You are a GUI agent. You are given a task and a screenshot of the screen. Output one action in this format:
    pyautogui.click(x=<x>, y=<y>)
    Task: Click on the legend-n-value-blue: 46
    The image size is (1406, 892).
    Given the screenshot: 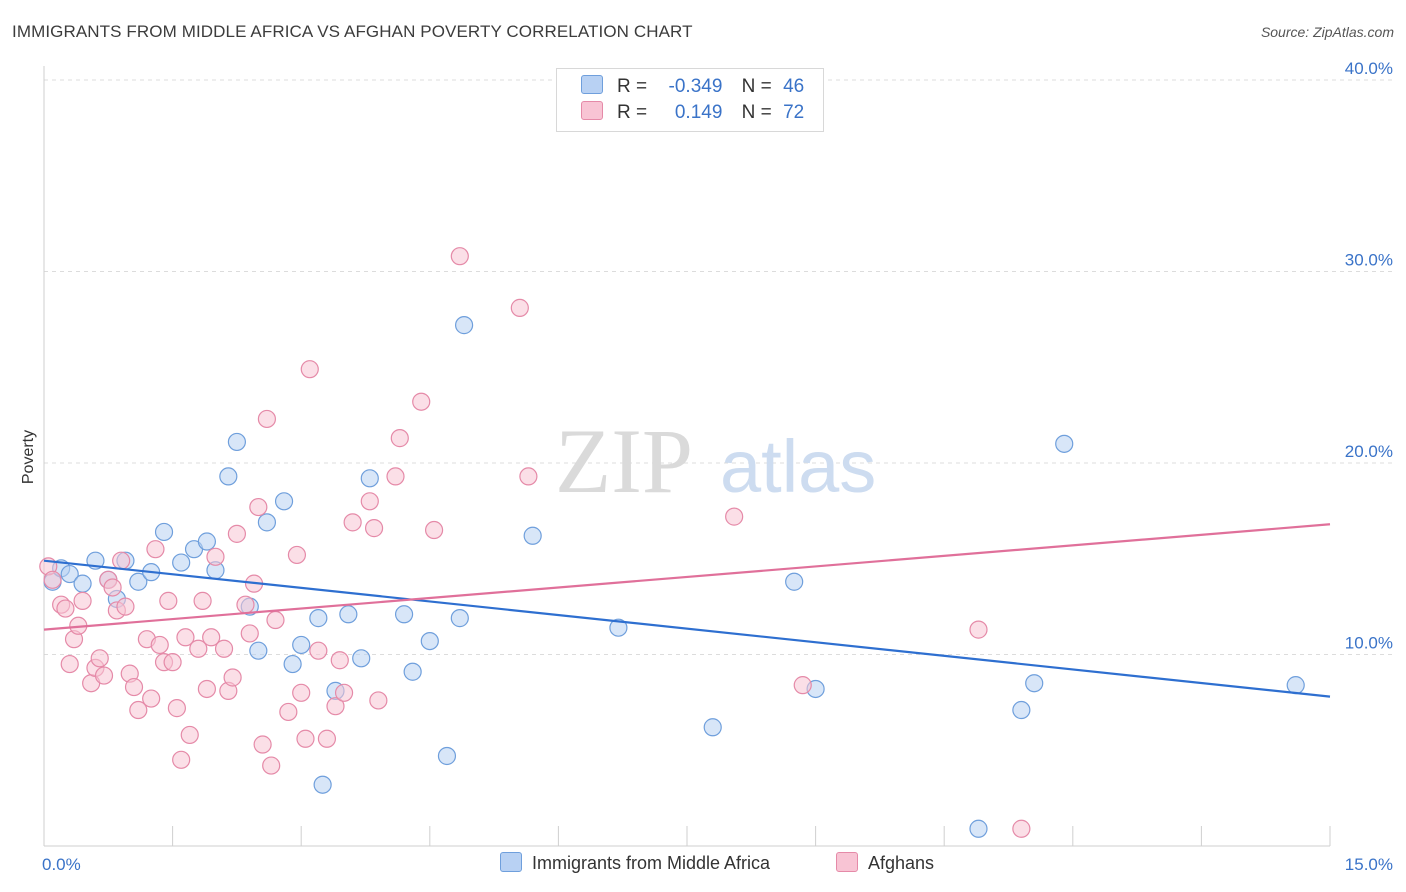 What is the action you would take?
    pyautogui.click(x=794, y=86)
    